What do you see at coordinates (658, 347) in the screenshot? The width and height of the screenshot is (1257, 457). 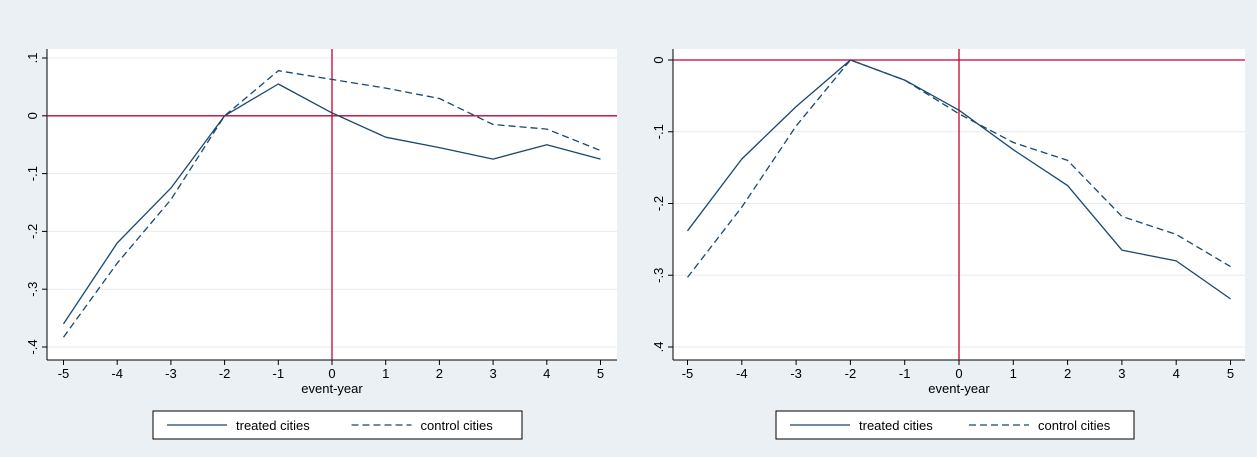 I see `y-tick-label: .4` at bounding box center [658, 347].